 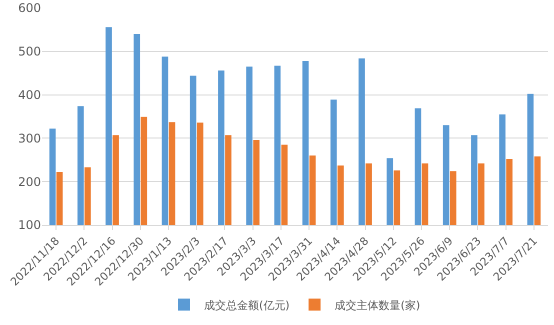 I want to click on legend-label: 成交总金额(亿元), so click(x=247, y=305).